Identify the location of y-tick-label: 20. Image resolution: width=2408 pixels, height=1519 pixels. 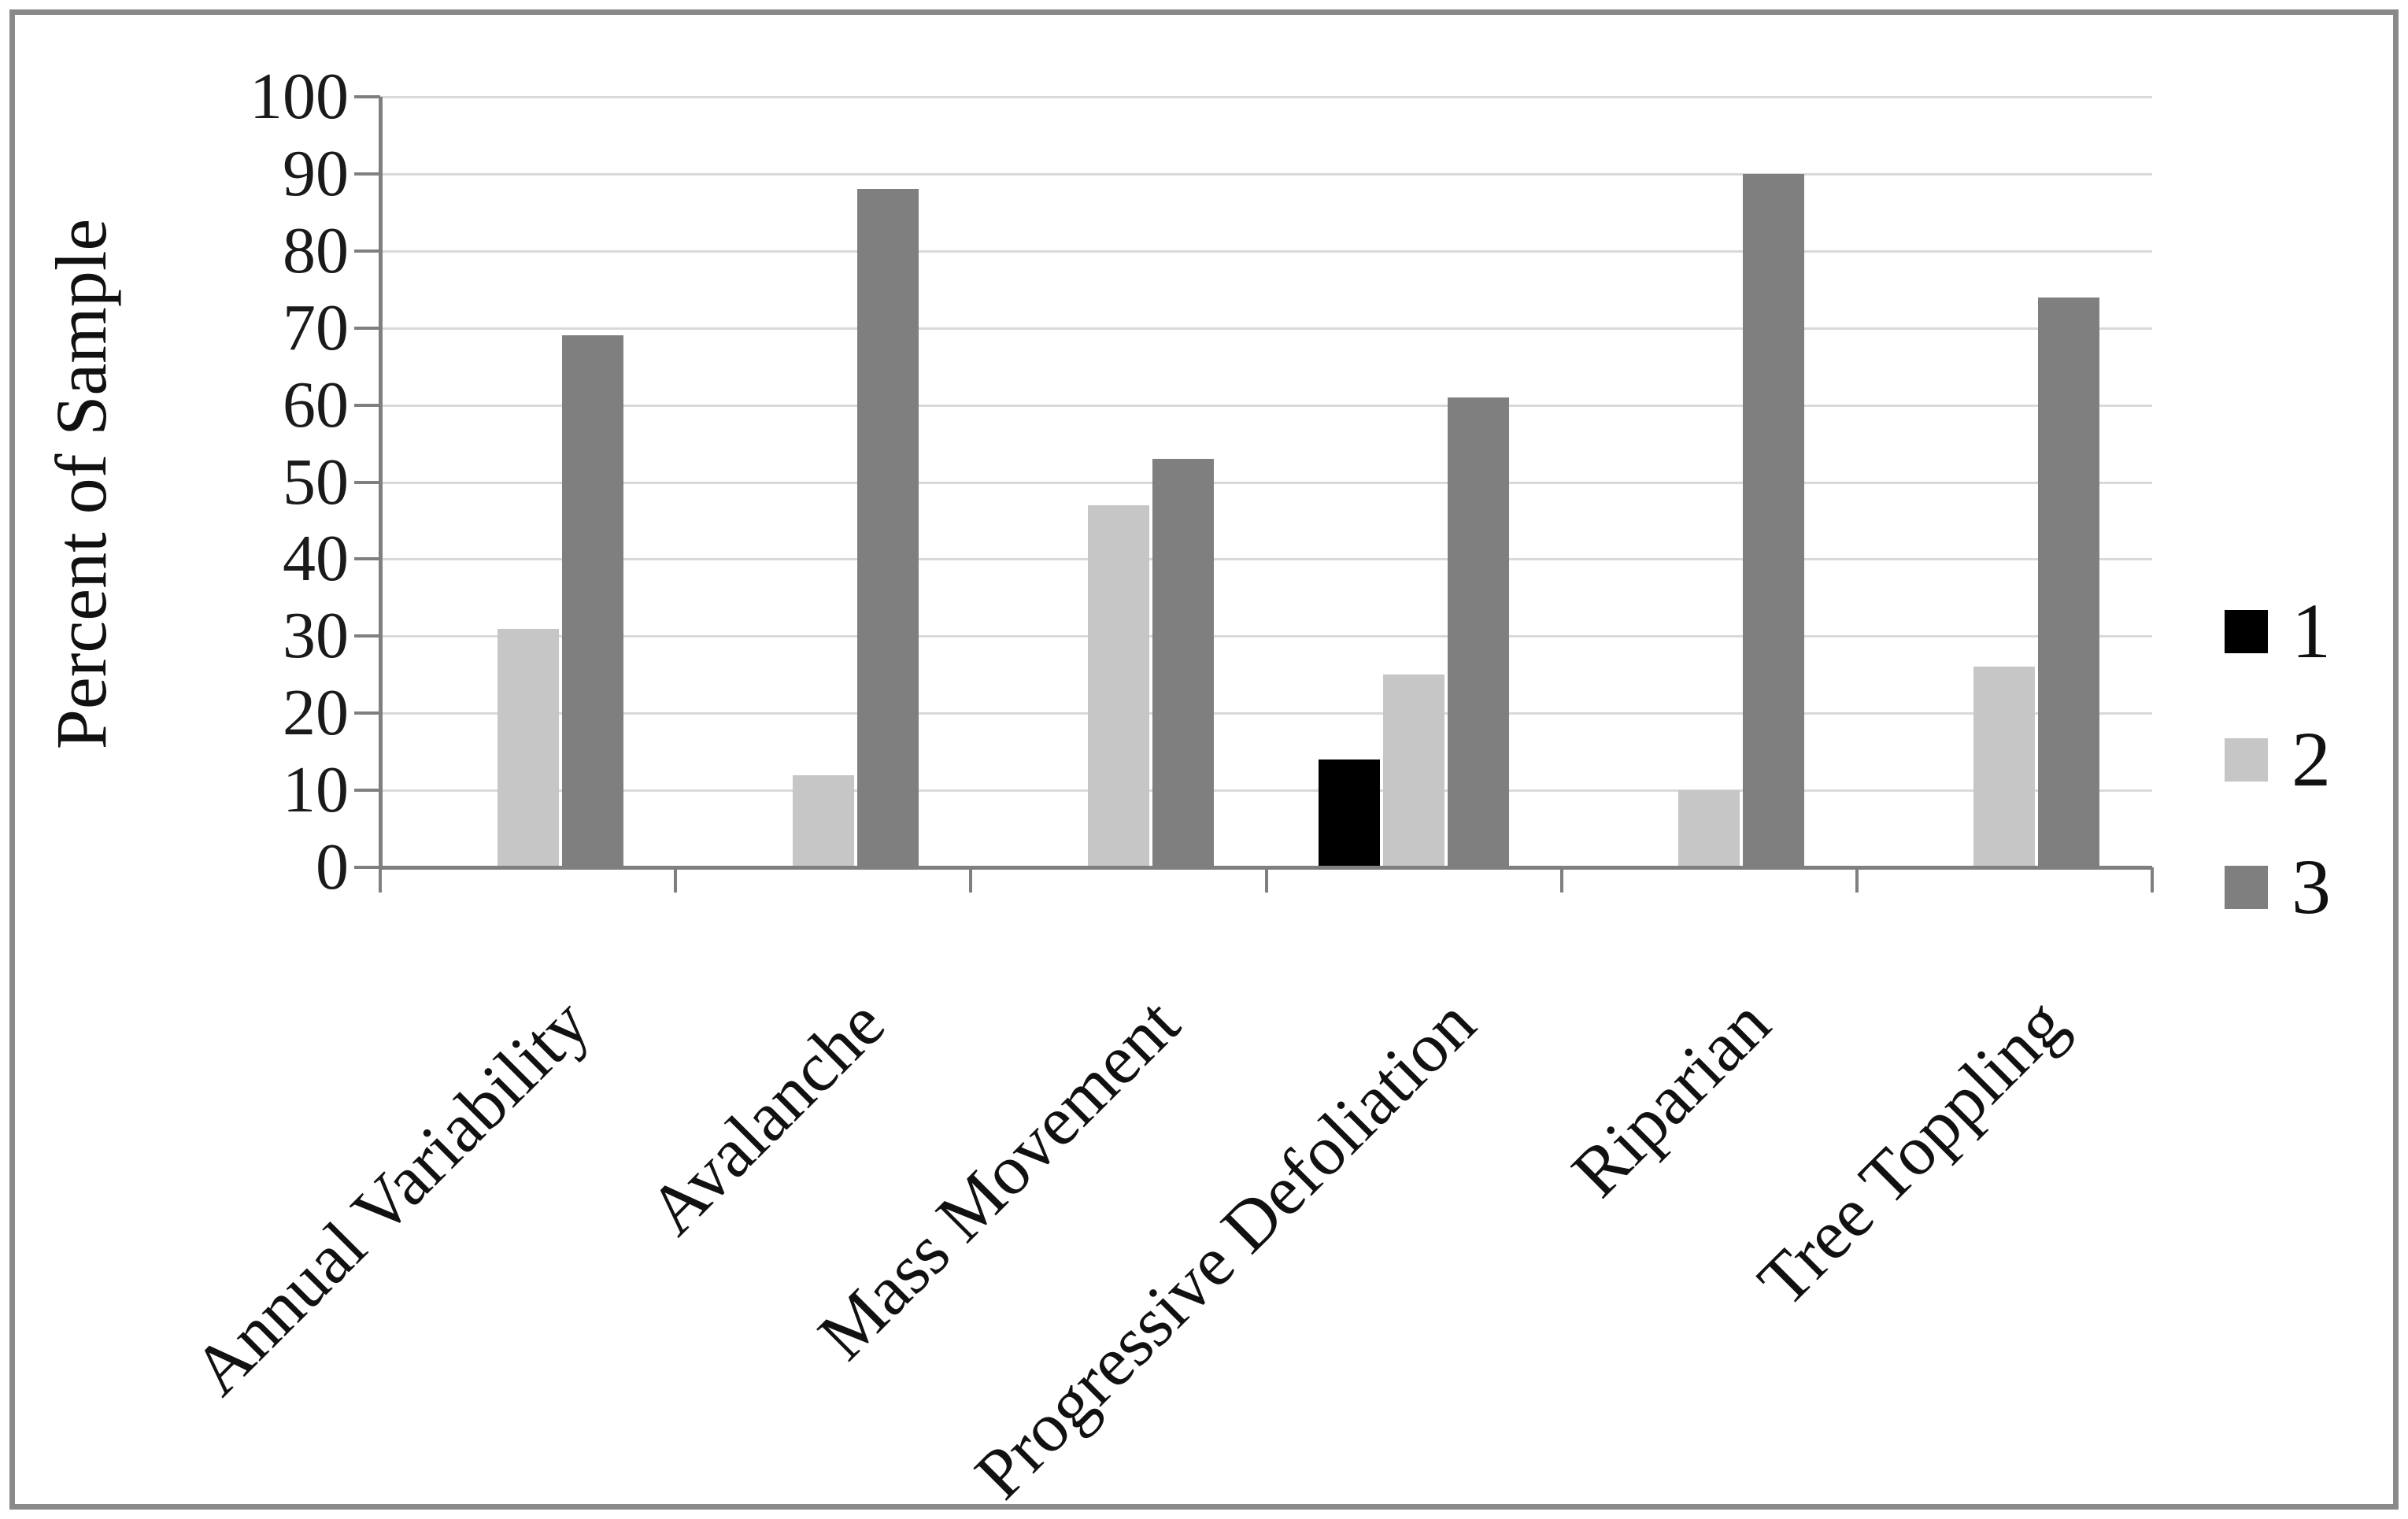
(316, 713).